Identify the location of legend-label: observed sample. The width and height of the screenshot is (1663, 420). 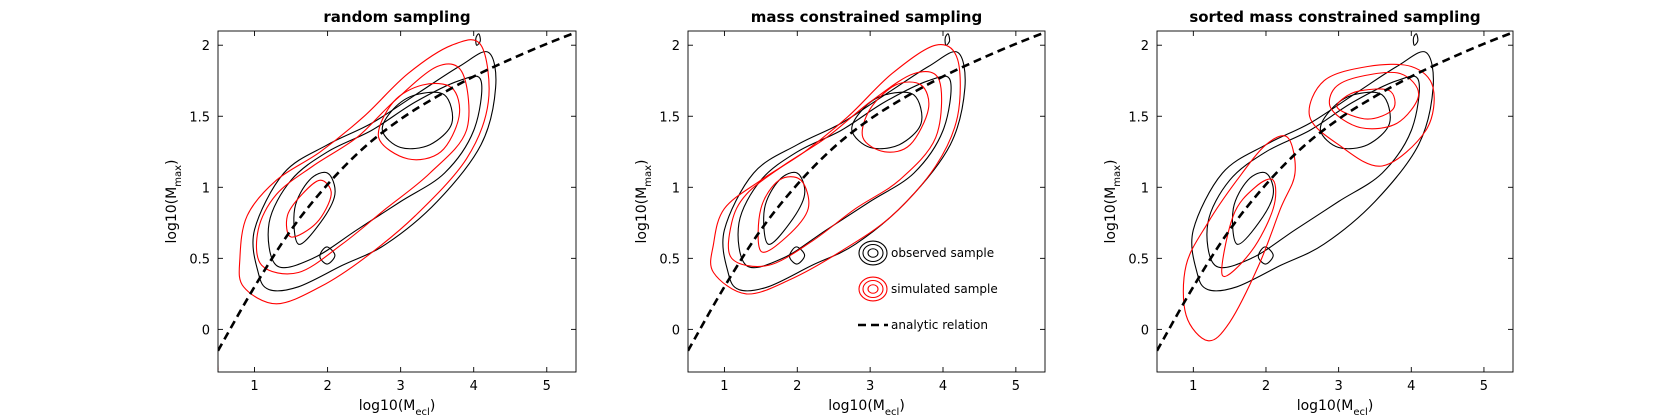
(942, 253).